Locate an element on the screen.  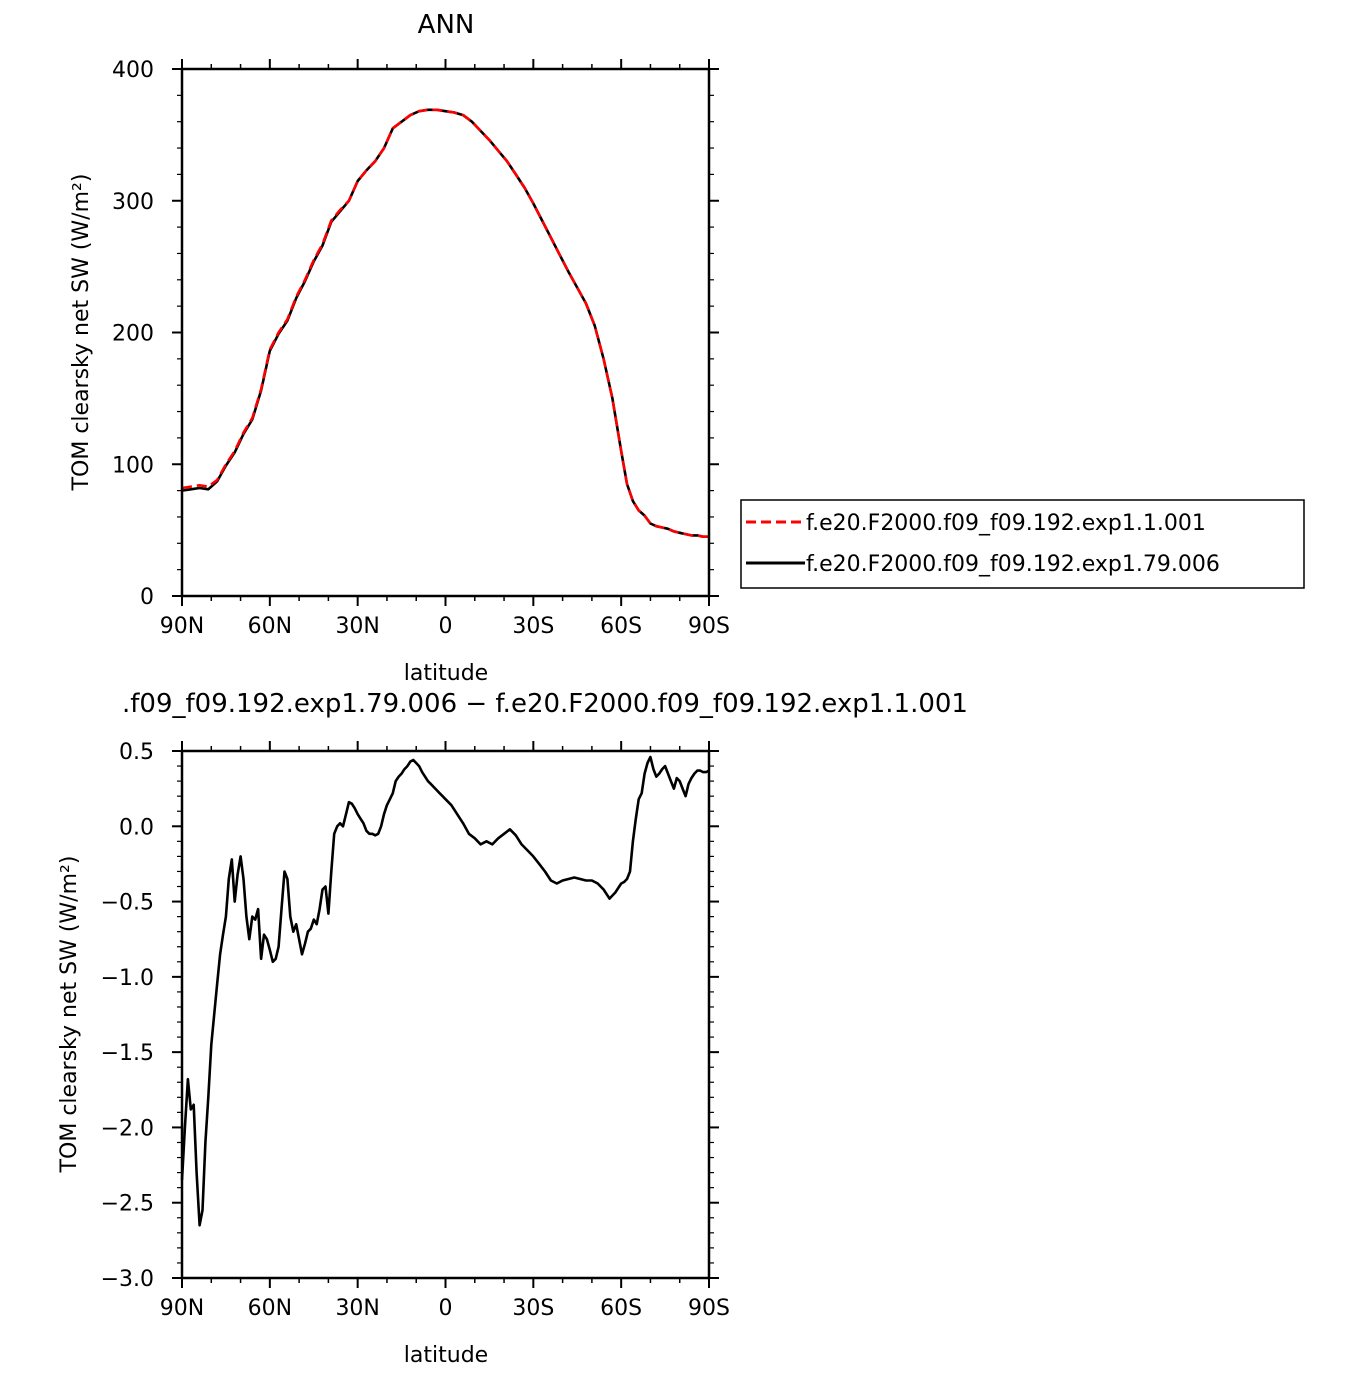
top-y-tick-labels: 0 100 200 300 400 is located at coordinates (133, 334).